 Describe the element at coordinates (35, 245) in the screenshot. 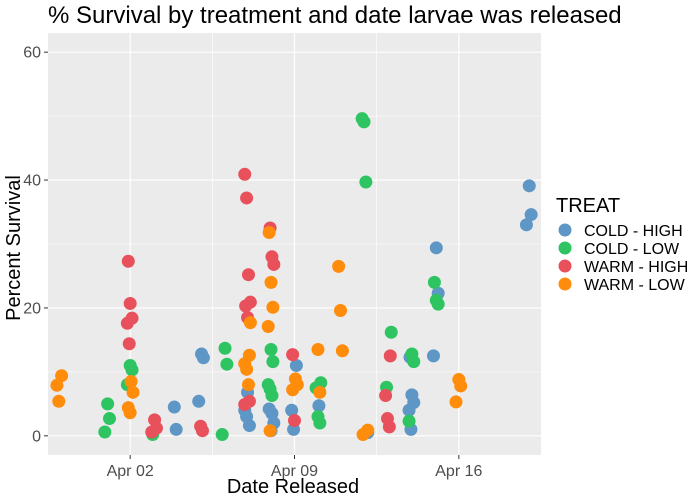

I see `y-axis-ticks: 0 20 40 60` at that location.